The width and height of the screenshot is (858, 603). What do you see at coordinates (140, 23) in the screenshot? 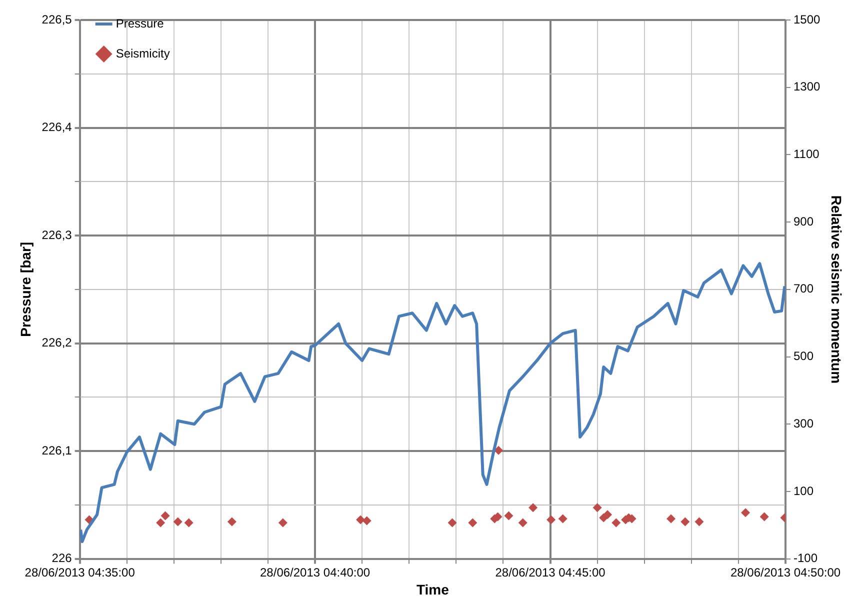
I see `legend-label: Pressure` at bounding box center [140, 23].